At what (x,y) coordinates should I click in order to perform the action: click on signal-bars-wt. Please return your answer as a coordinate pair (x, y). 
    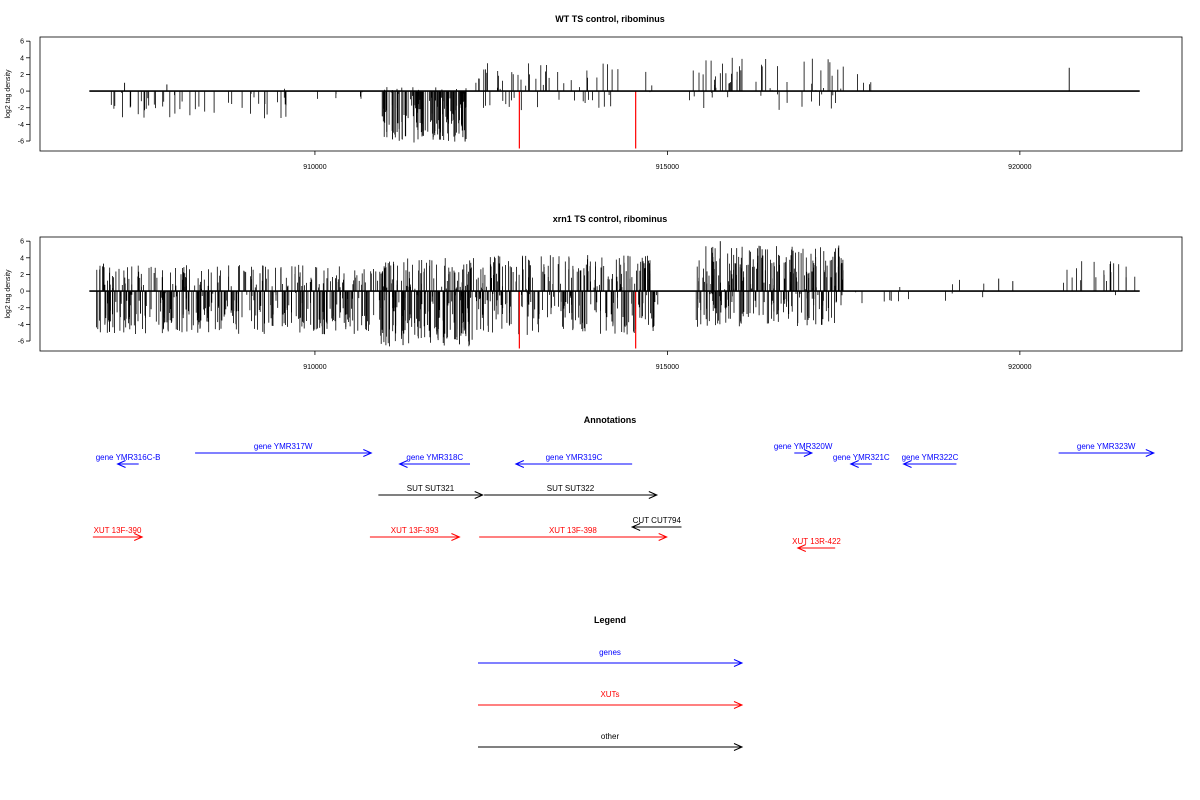
    Looking at the image, I should click on (614, 103).